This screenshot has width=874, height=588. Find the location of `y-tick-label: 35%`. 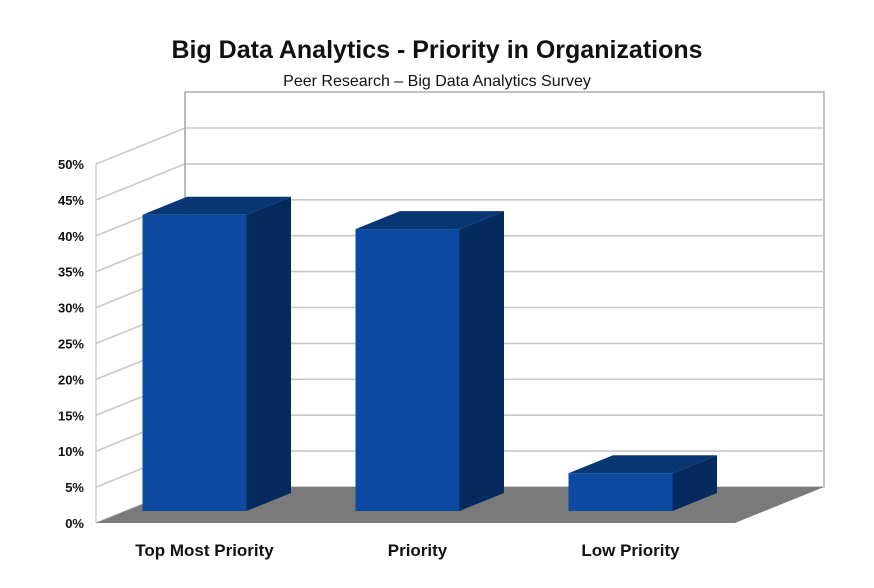

y-tick-label: 35% is located at coordinates (71, 272).